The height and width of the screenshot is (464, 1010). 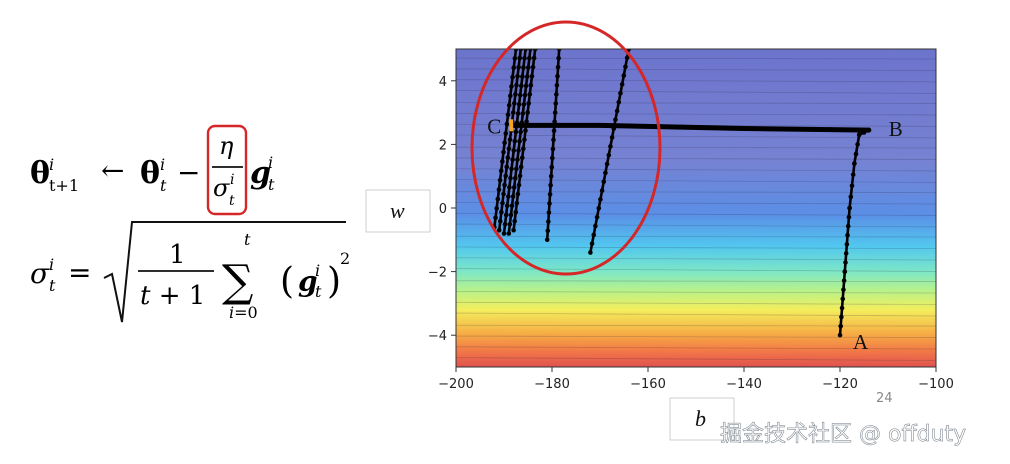 I want to click on y-ticks: −4 −2 0 2 4, so click(x=442, y=209).